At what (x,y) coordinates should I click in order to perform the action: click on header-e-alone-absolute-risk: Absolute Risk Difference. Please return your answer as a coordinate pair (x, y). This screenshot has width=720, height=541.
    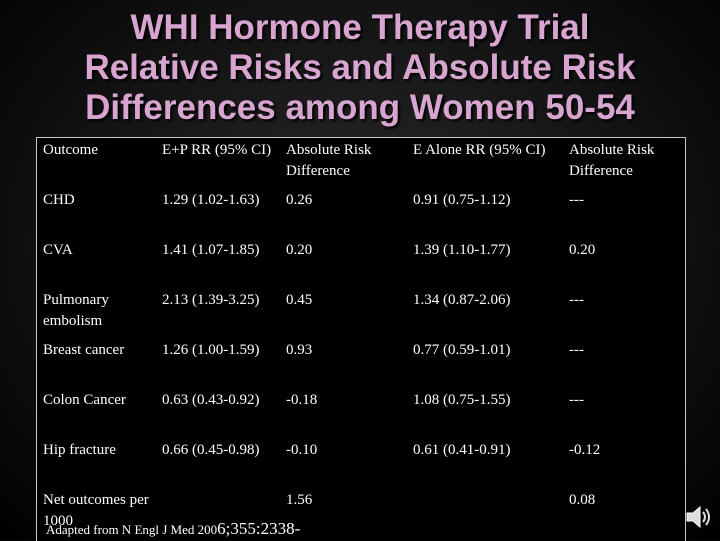
    Looking at the image, I should click on (612, 160).